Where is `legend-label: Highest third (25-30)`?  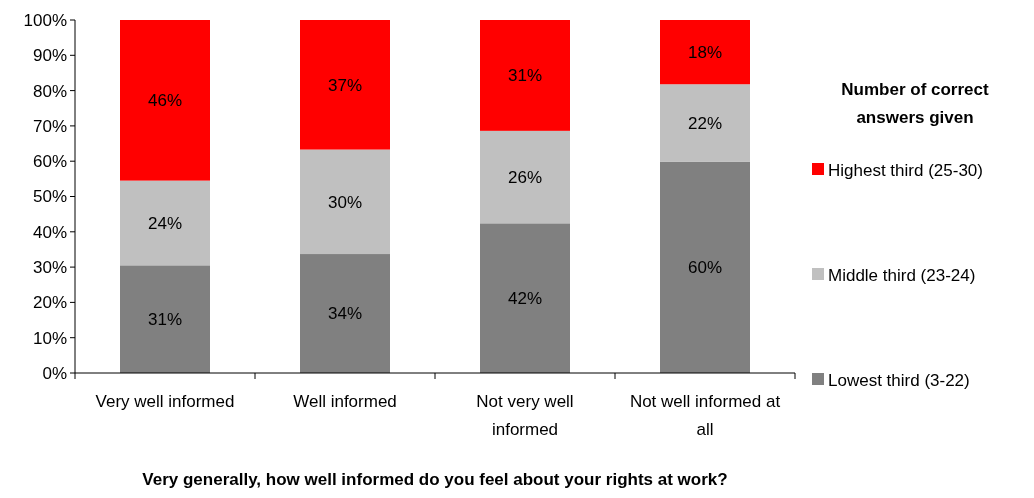 legend-label: Highest third (25-30) is located at coordinates (905, 170).